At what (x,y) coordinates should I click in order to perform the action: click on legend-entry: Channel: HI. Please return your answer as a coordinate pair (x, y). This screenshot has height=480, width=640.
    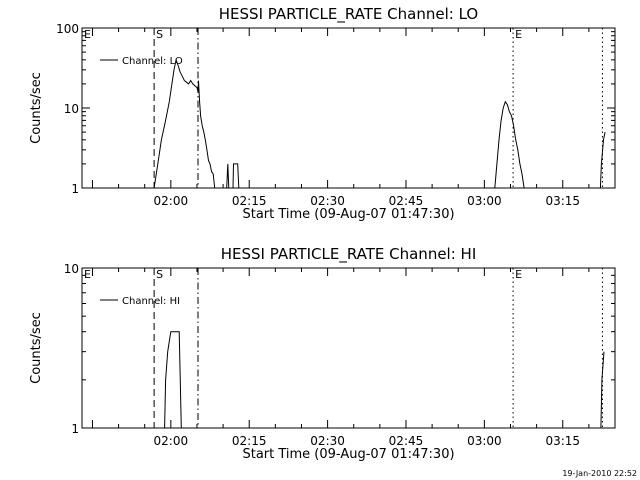
    Looking at the image, I should click on (151, 301).